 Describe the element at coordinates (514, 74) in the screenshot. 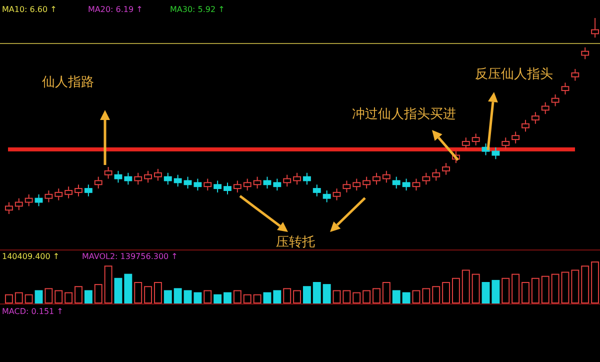

I see `annotation: 反压仙人指头` at that location.